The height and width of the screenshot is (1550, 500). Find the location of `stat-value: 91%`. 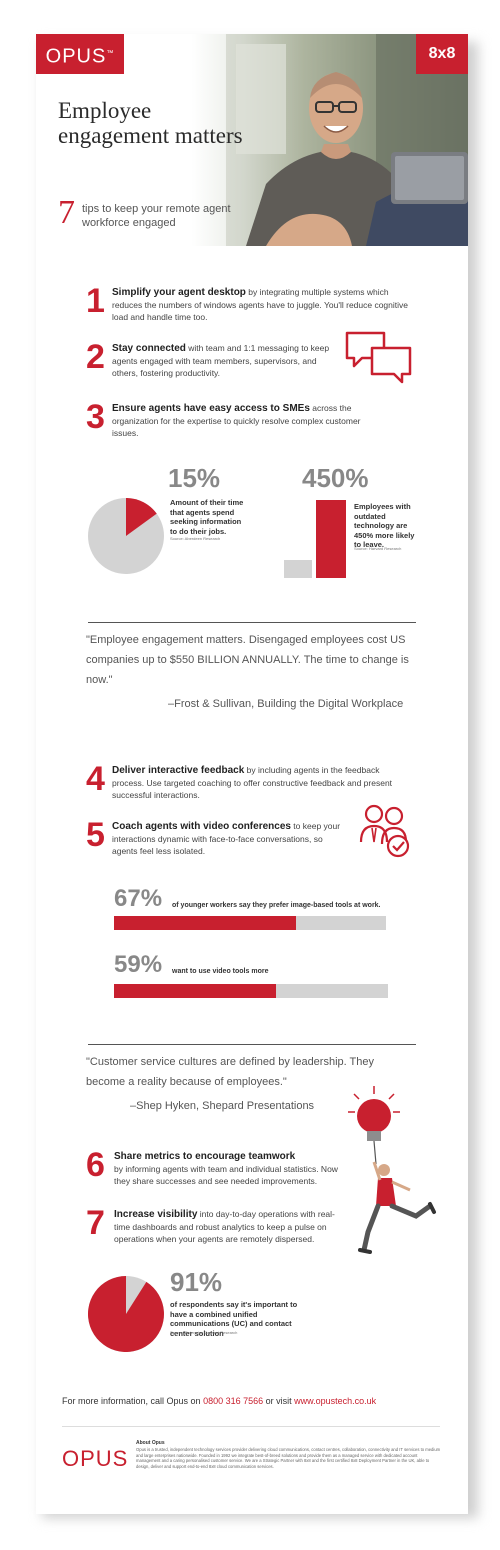

stat-value: 91% is located at coordinates (196, 1282).